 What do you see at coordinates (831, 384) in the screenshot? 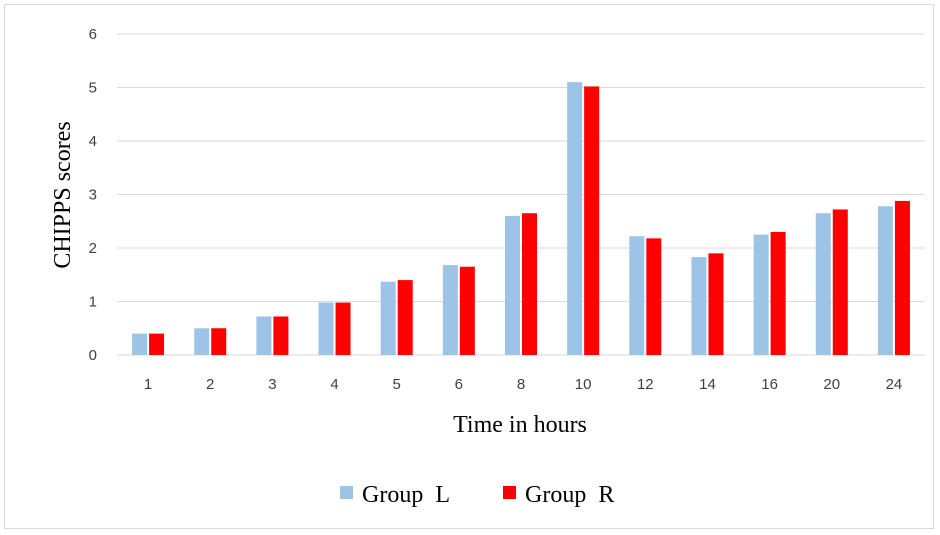
I see `x-tick-label: 20` at bounding box center [831, 384].